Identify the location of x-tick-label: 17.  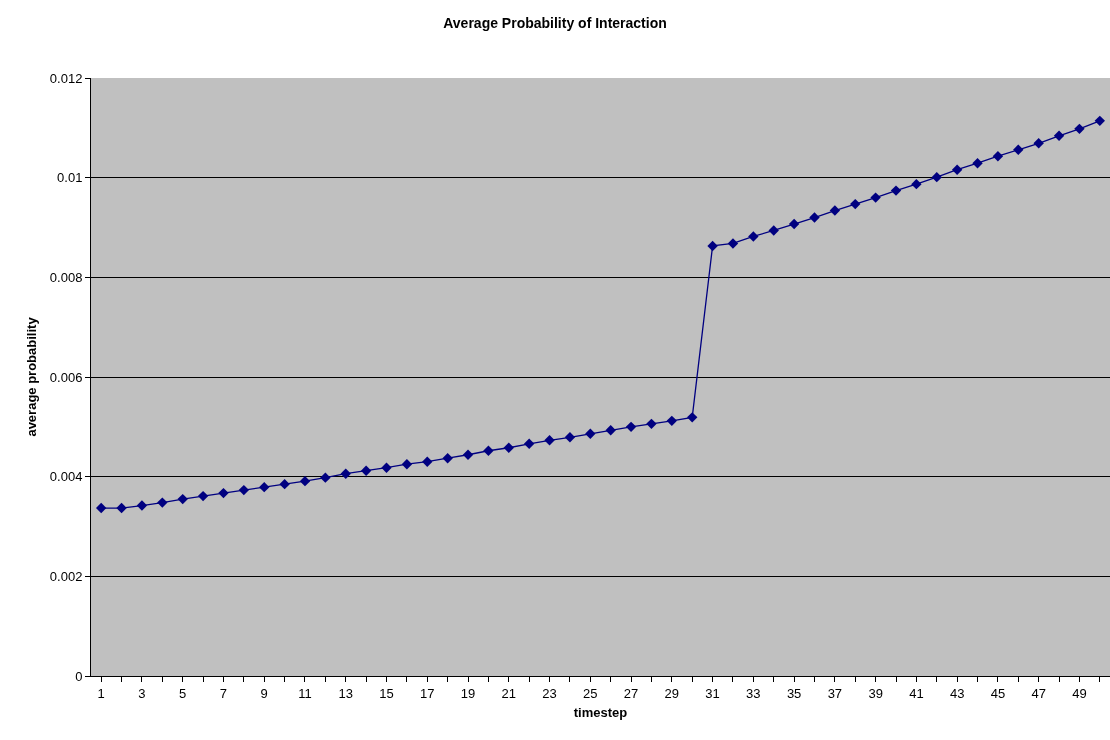
(427, 693).